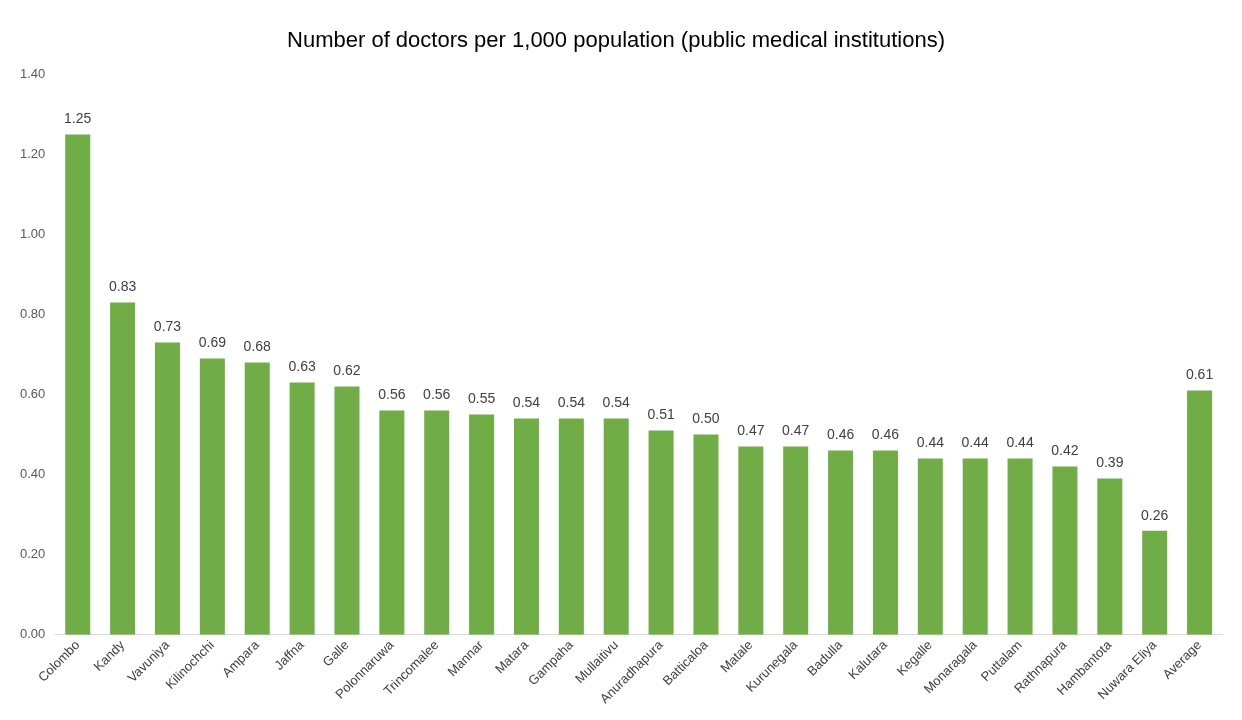  I want to click on data-label: 0.73, so click(167, 326).